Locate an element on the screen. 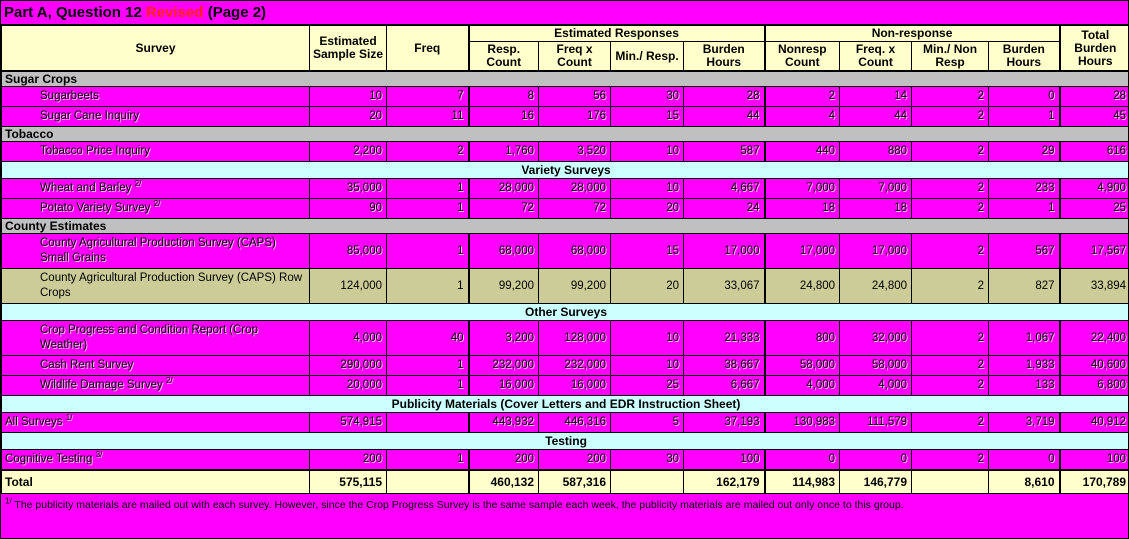 Image resolution: width=1129 pixels, height=539 pixels. col-header-resp-count: Resp. Count is located at coordinates (503, 56).